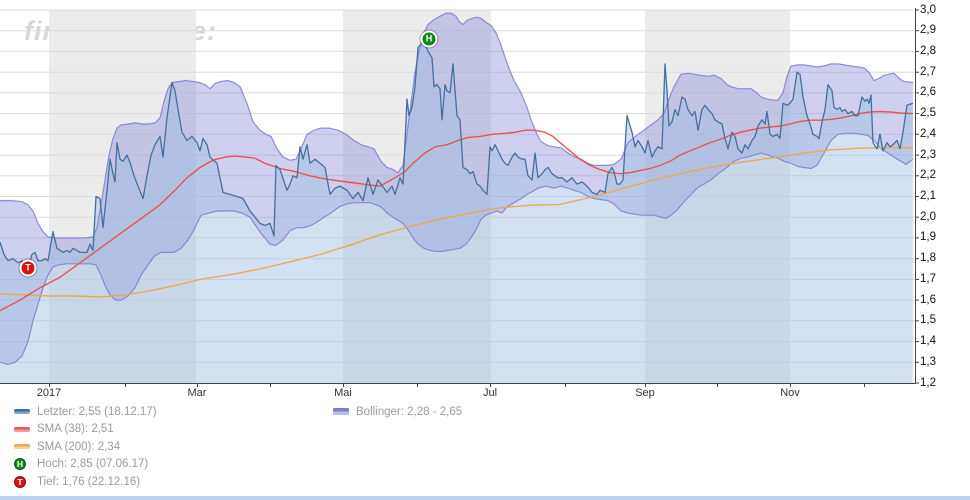  What do you see at coordinates (645, 393) in the screenshot?
I see `x-axis-label: Sep` at bounding box center [645, 393].